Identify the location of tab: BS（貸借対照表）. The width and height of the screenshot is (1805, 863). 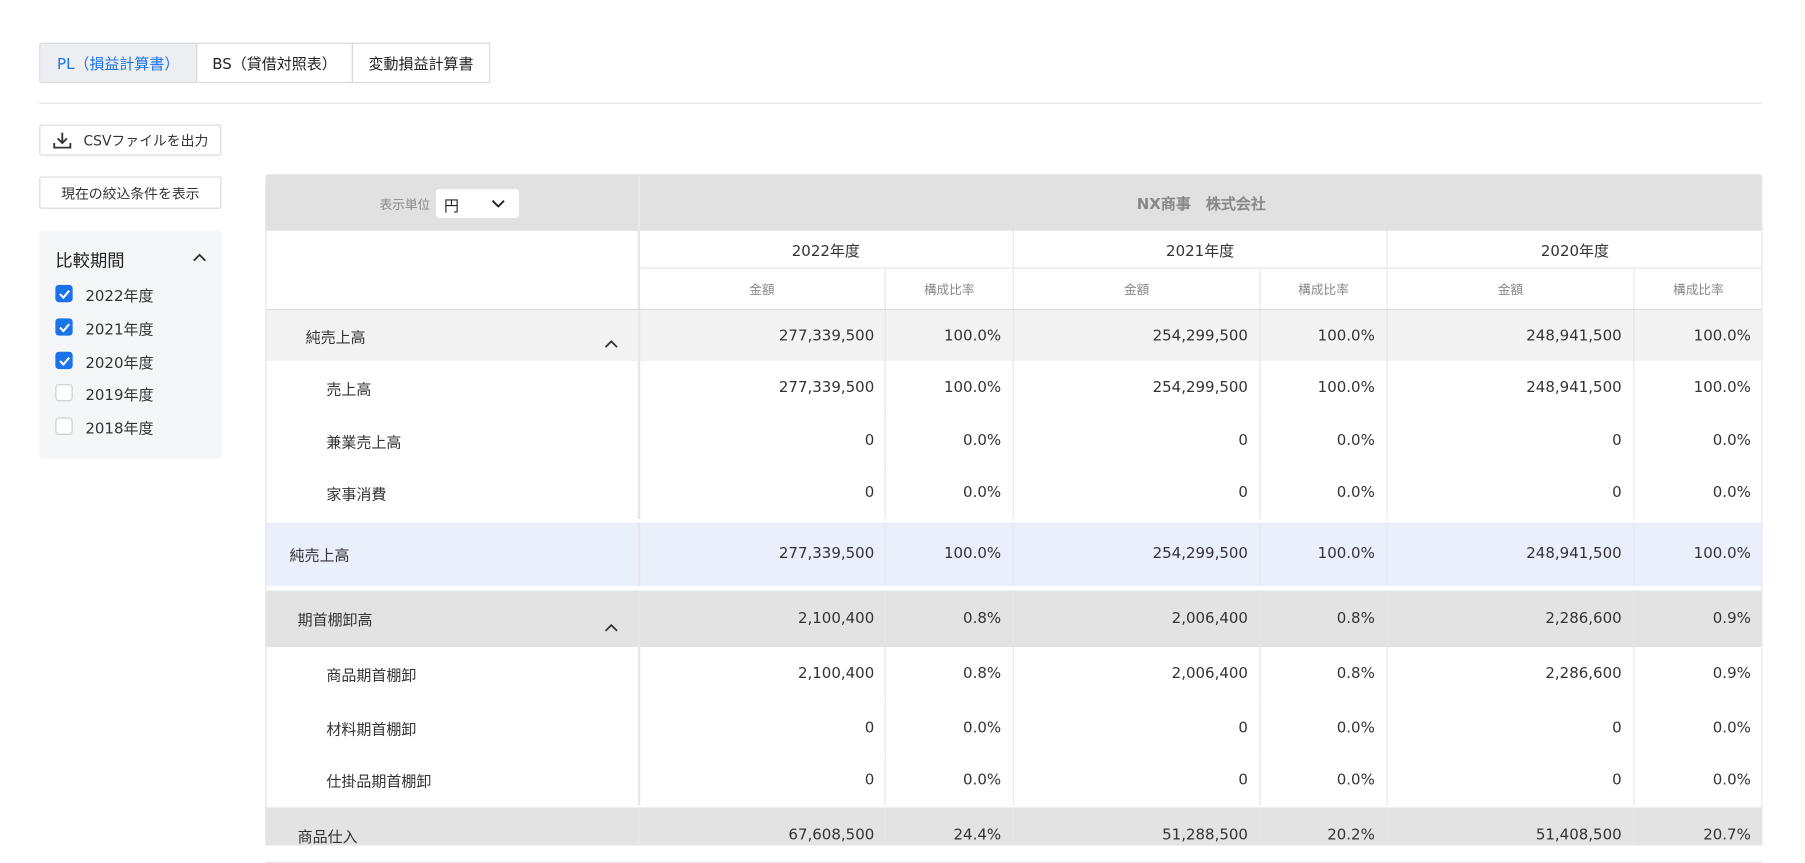
(274, 63).